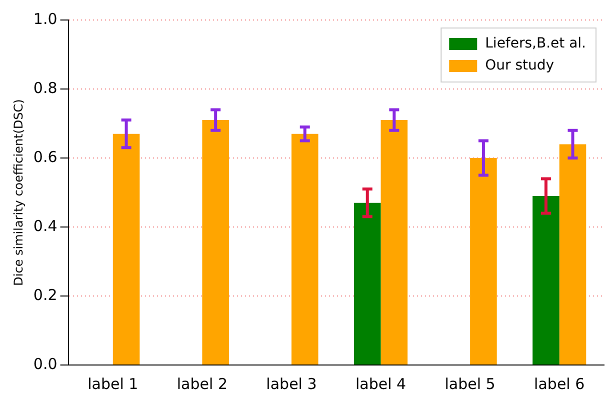 This screenshot has width=614, height=405. I want to click on y-tick-label: 0.8, so click(45, 87).